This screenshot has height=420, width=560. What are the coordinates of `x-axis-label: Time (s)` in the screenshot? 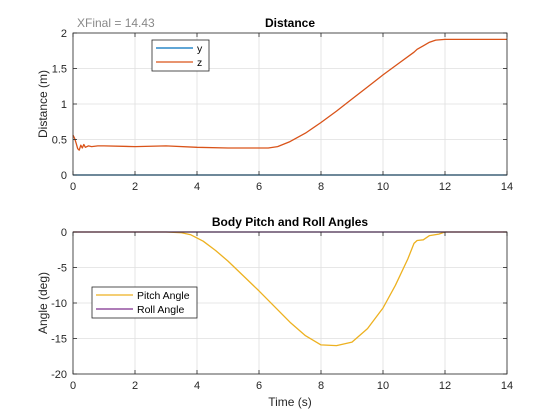 It's located at (290, 402).